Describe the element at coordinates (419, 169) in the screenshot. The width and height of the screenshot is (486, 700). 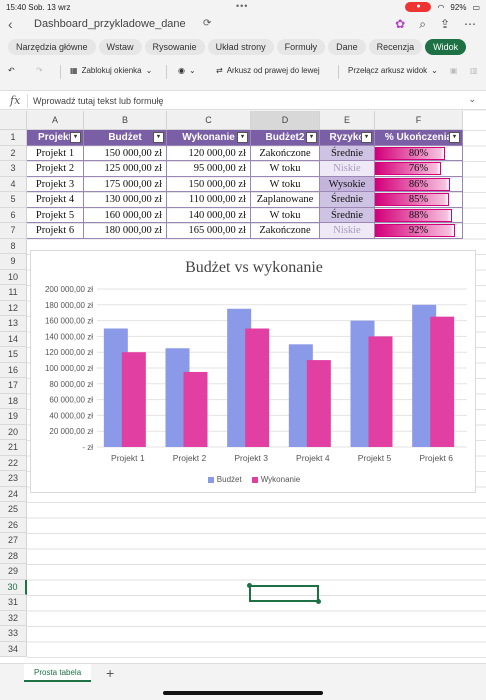
I see `progress-cell: 76%` at that location.